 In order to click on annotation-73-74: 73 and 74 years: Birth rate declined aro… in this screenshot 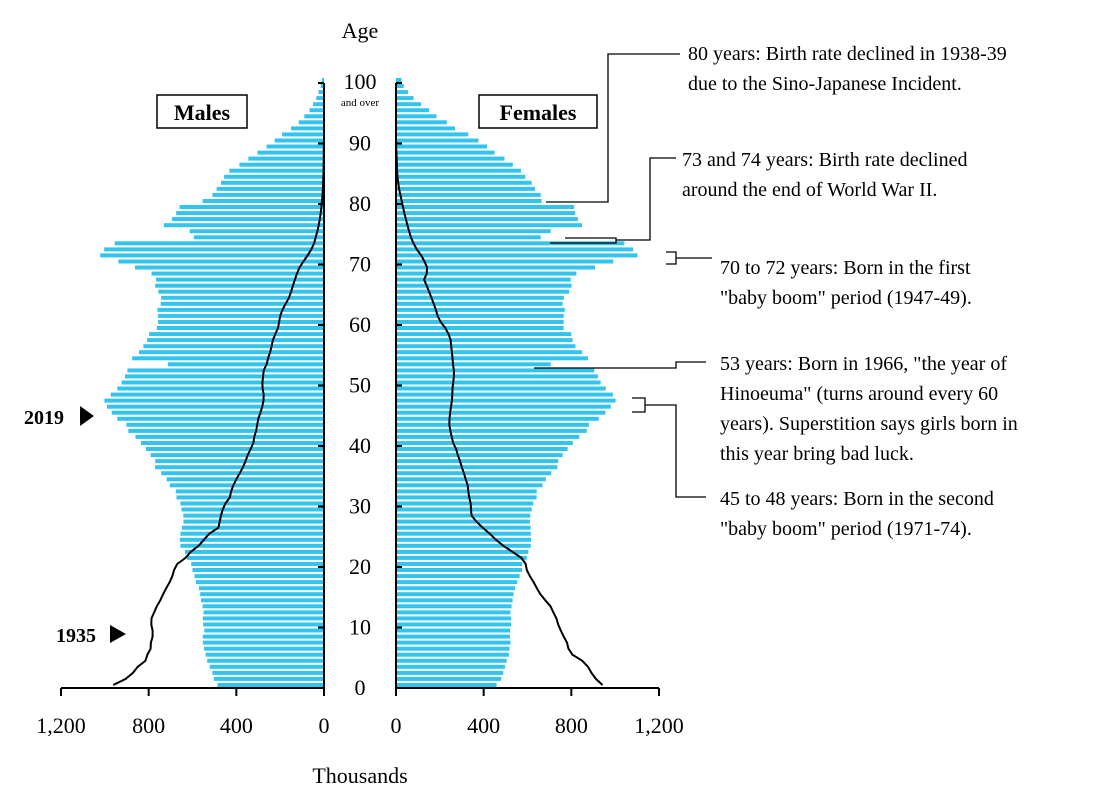, I will do `click(758, 196)`.